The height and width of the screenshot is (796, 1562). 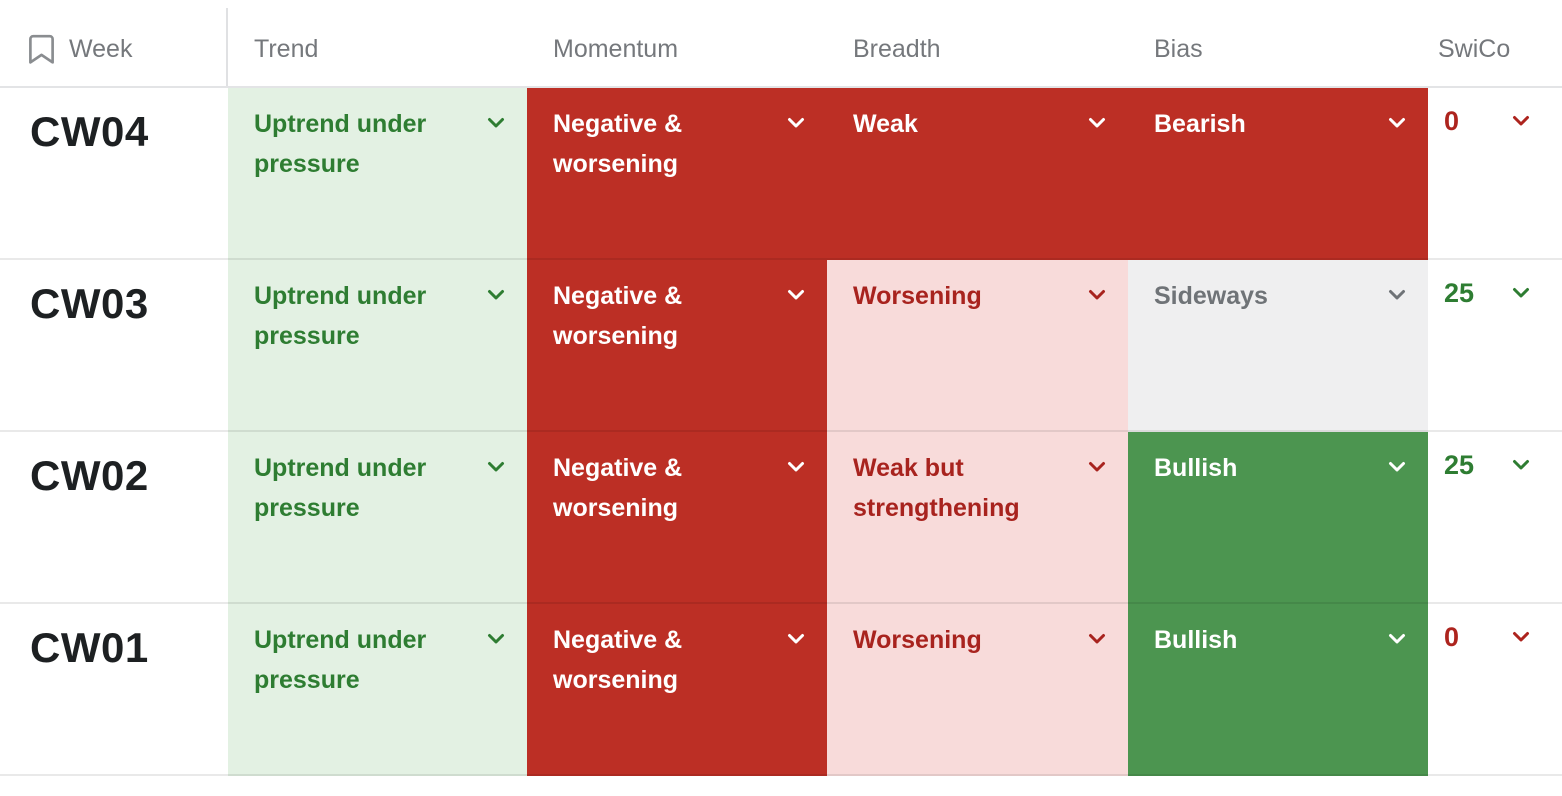 I want to click on bookmark-icon, so click(x=41, y=49).